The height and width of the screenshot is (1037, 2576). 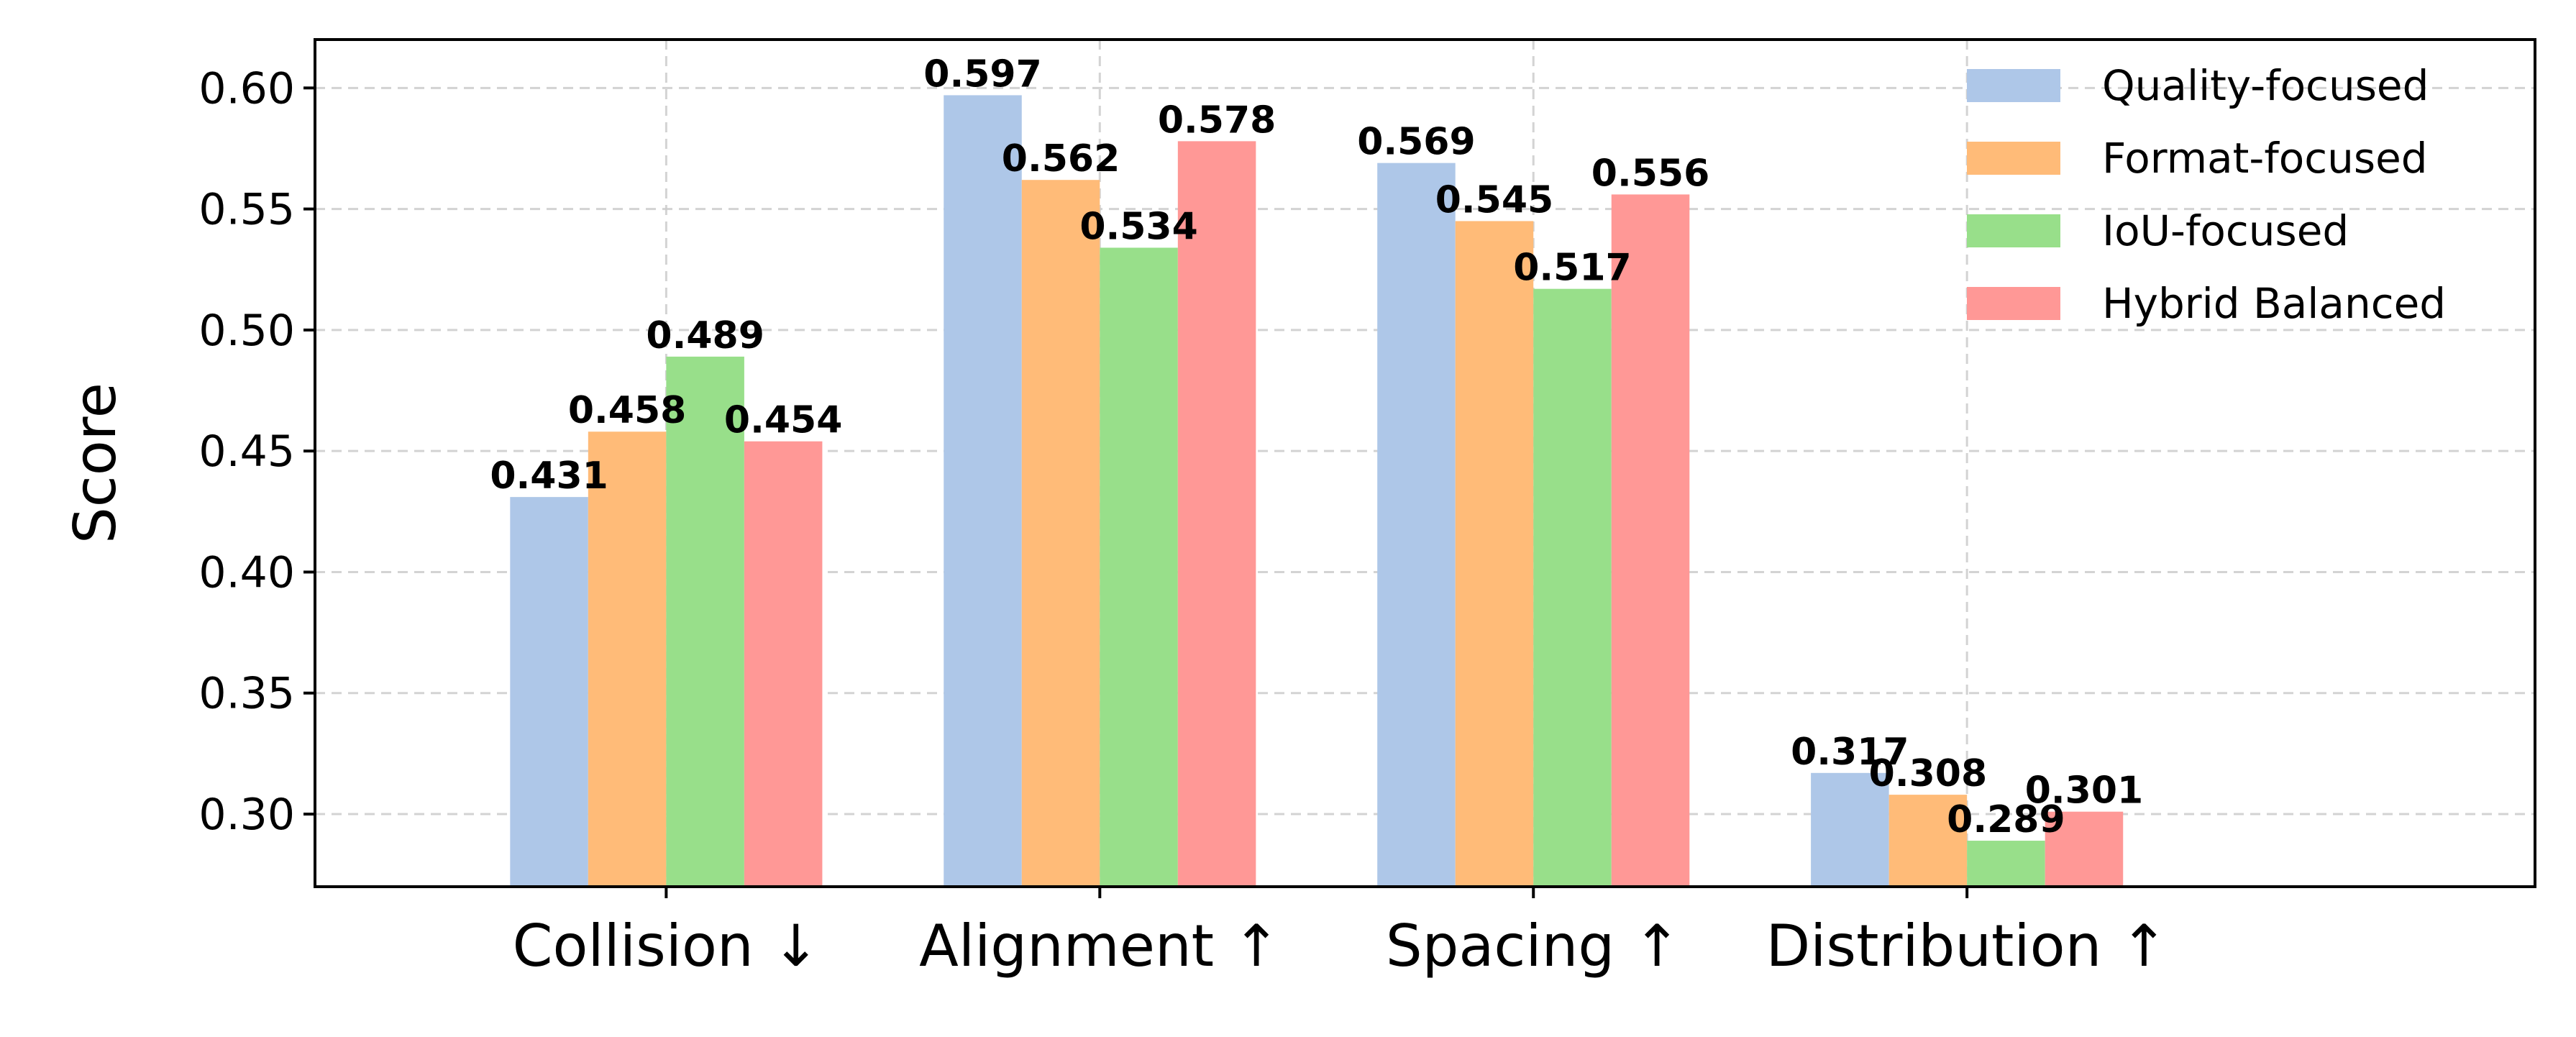 I want to click on legend-label: Hybrid Balanced, so click(x=2274, y=304).